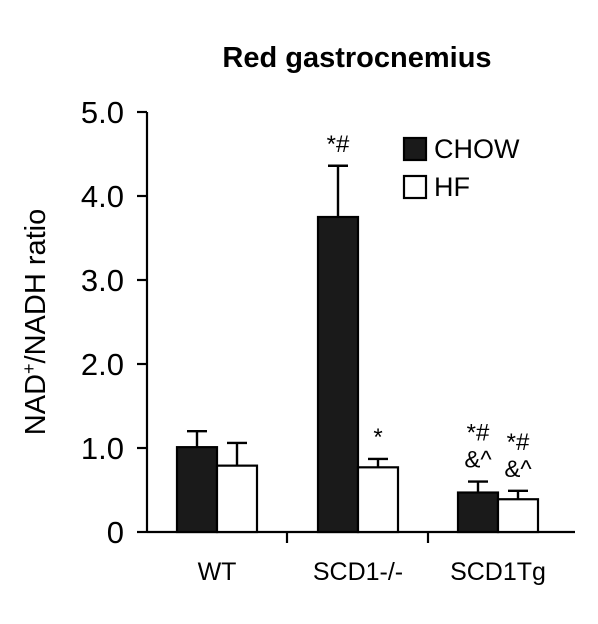 The height and width of the screenshot is (624, 598). What do you see at coordinates (102, 448) in the screenshot?
I see `y-tick-label: 1.0` at bounding box center [102, 448].